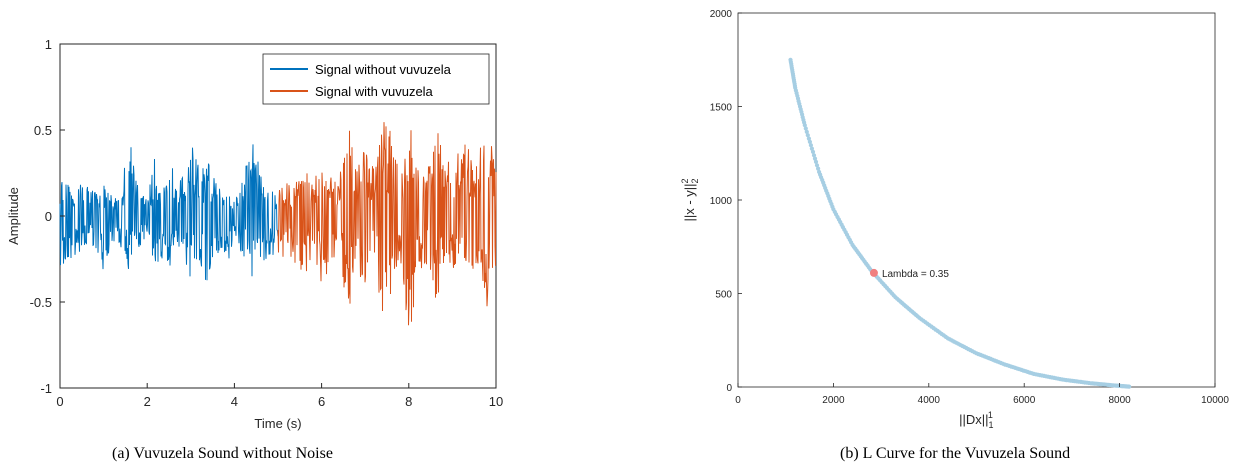 Image resolution: width=1237 pixels, height=473 pixels. I want to click on amplitude-y-axis-label: Amplitude, so click(13, 216).